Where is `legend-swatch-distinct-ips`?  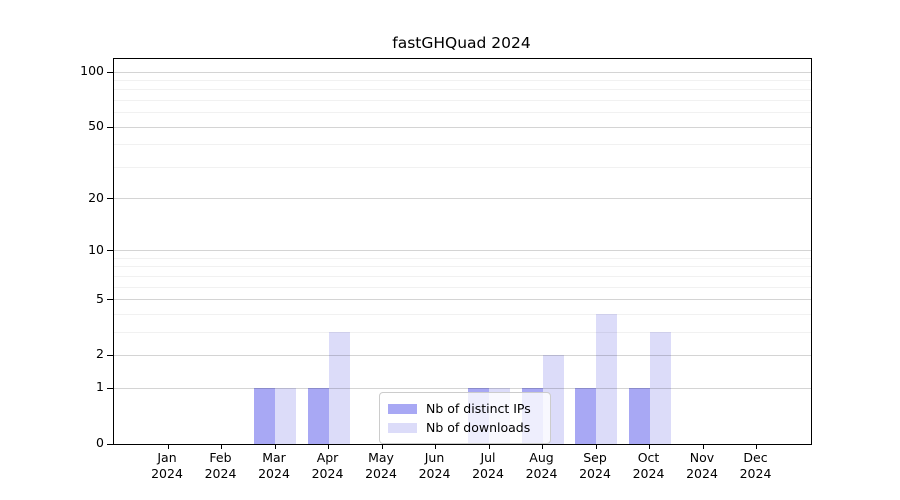
legend-swatch-distinct-ips is located at coordinates (402, 408).